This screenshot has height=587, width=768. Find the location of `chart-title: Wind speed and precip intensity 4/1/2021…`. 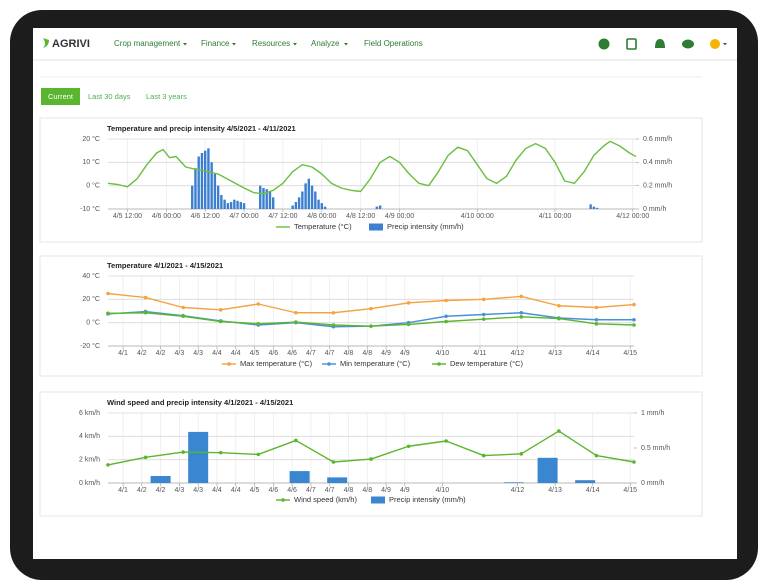

chart-title: Wind speed and precip intensity 4/1/2021… is located at coordinates (200, 402).